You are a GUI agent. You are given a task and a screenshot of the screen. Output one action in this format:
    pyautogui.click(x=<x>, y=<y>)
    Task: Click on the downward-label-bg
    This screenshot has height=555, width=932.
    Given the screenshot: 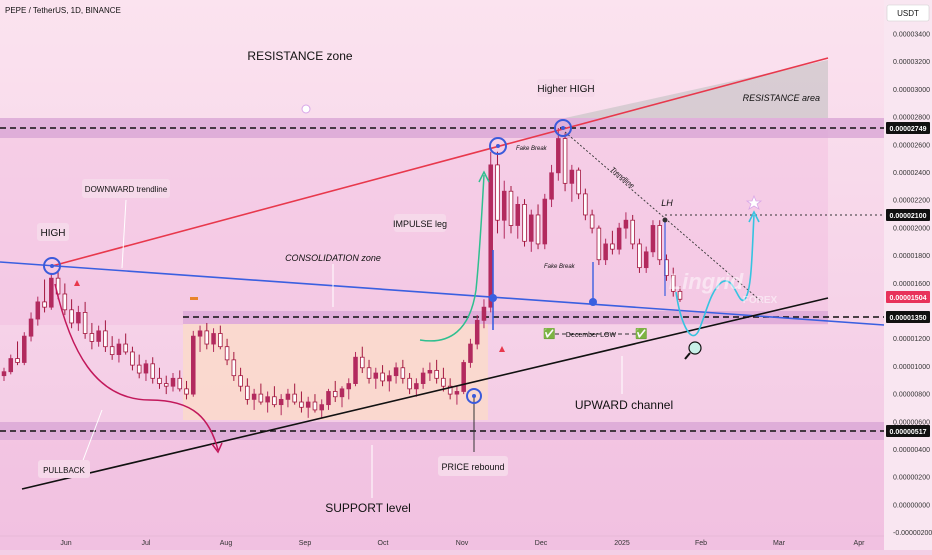 What is the action you would take?
    pyautogui.click(x=126, y=188)
    